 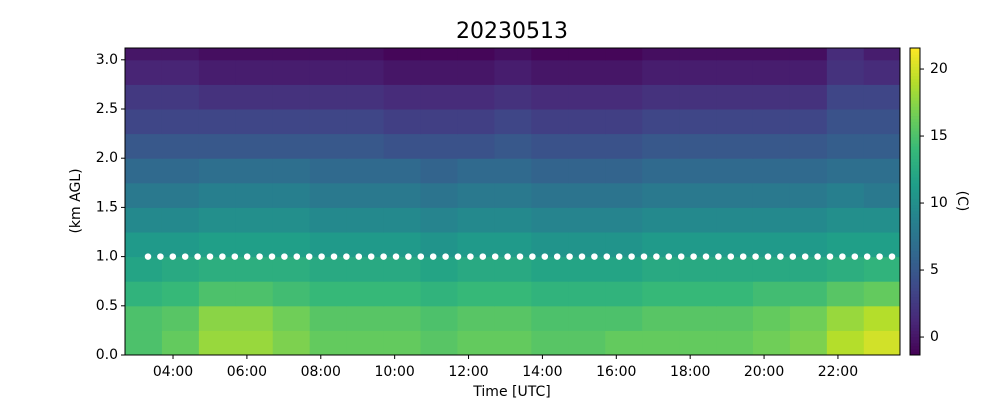 What do you see at coordinates (838, 372) in the screenshot?
I see `x-tick-label: 22:00` at bounding box center [838, 372].